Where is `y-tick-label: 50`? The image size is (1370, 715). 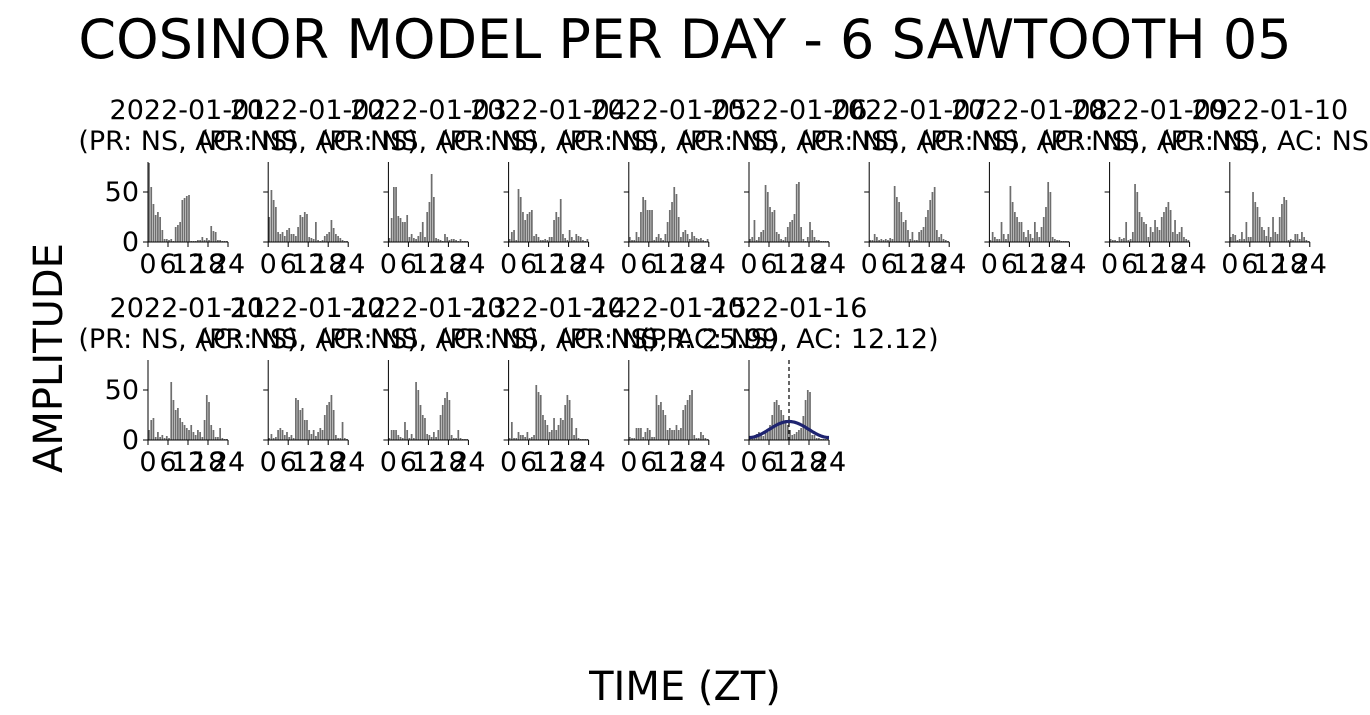 y-tick-label: 50 is located at coordinates (122, 192).